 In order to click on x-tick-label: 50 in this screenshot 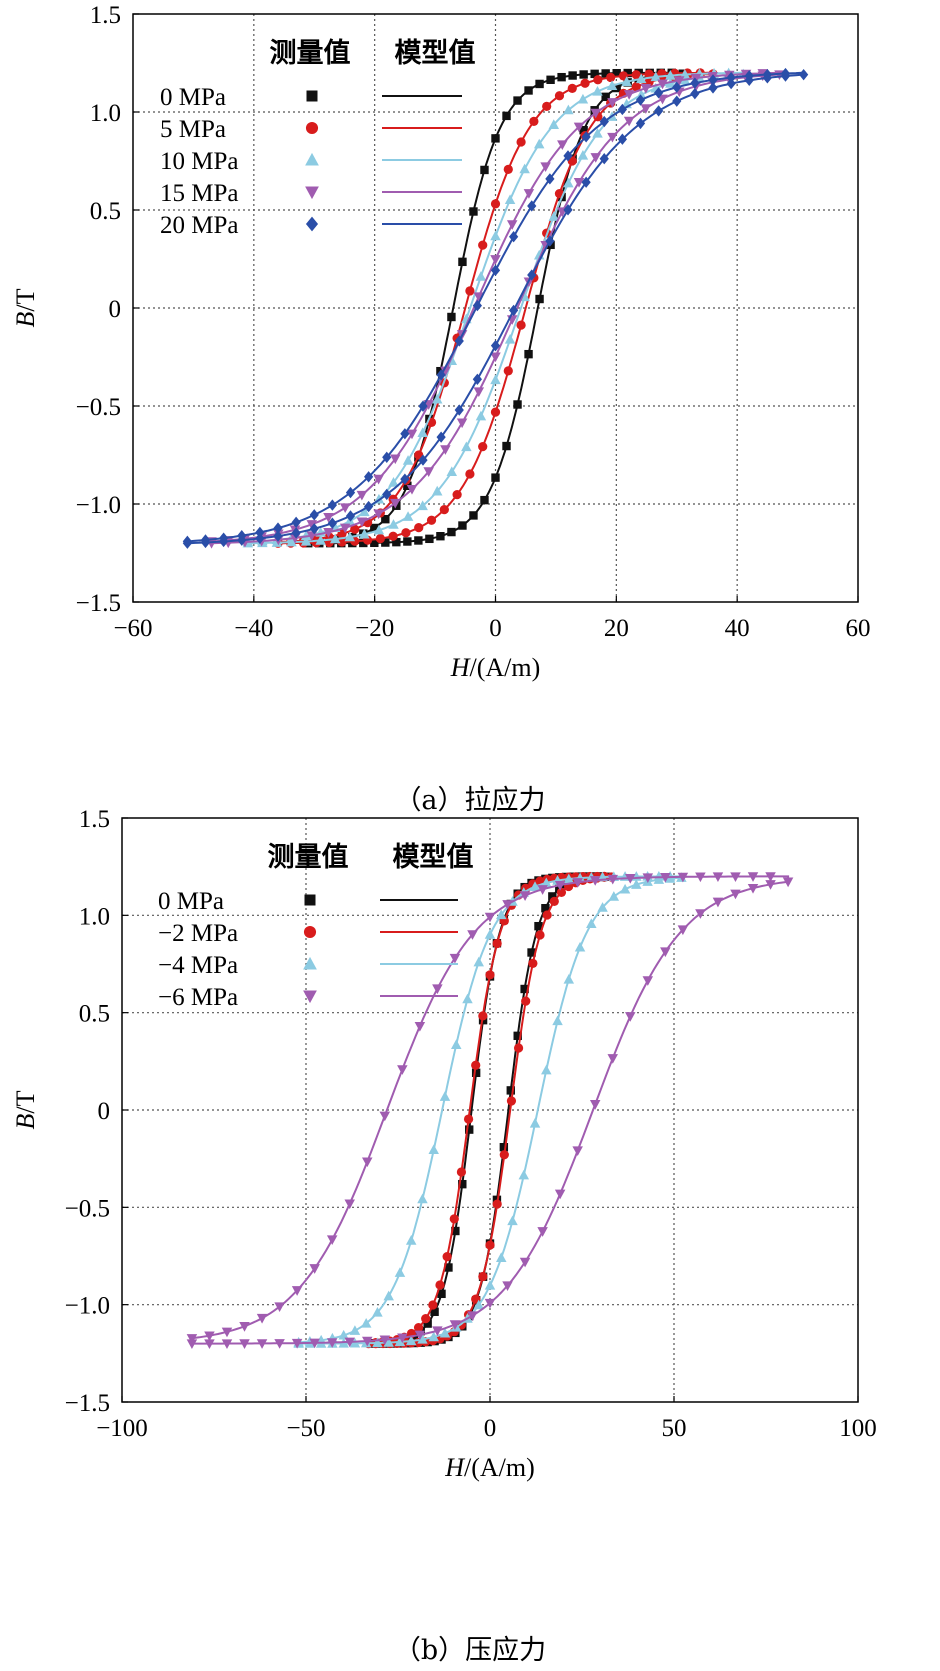, I will do `click(674, 1428)`.